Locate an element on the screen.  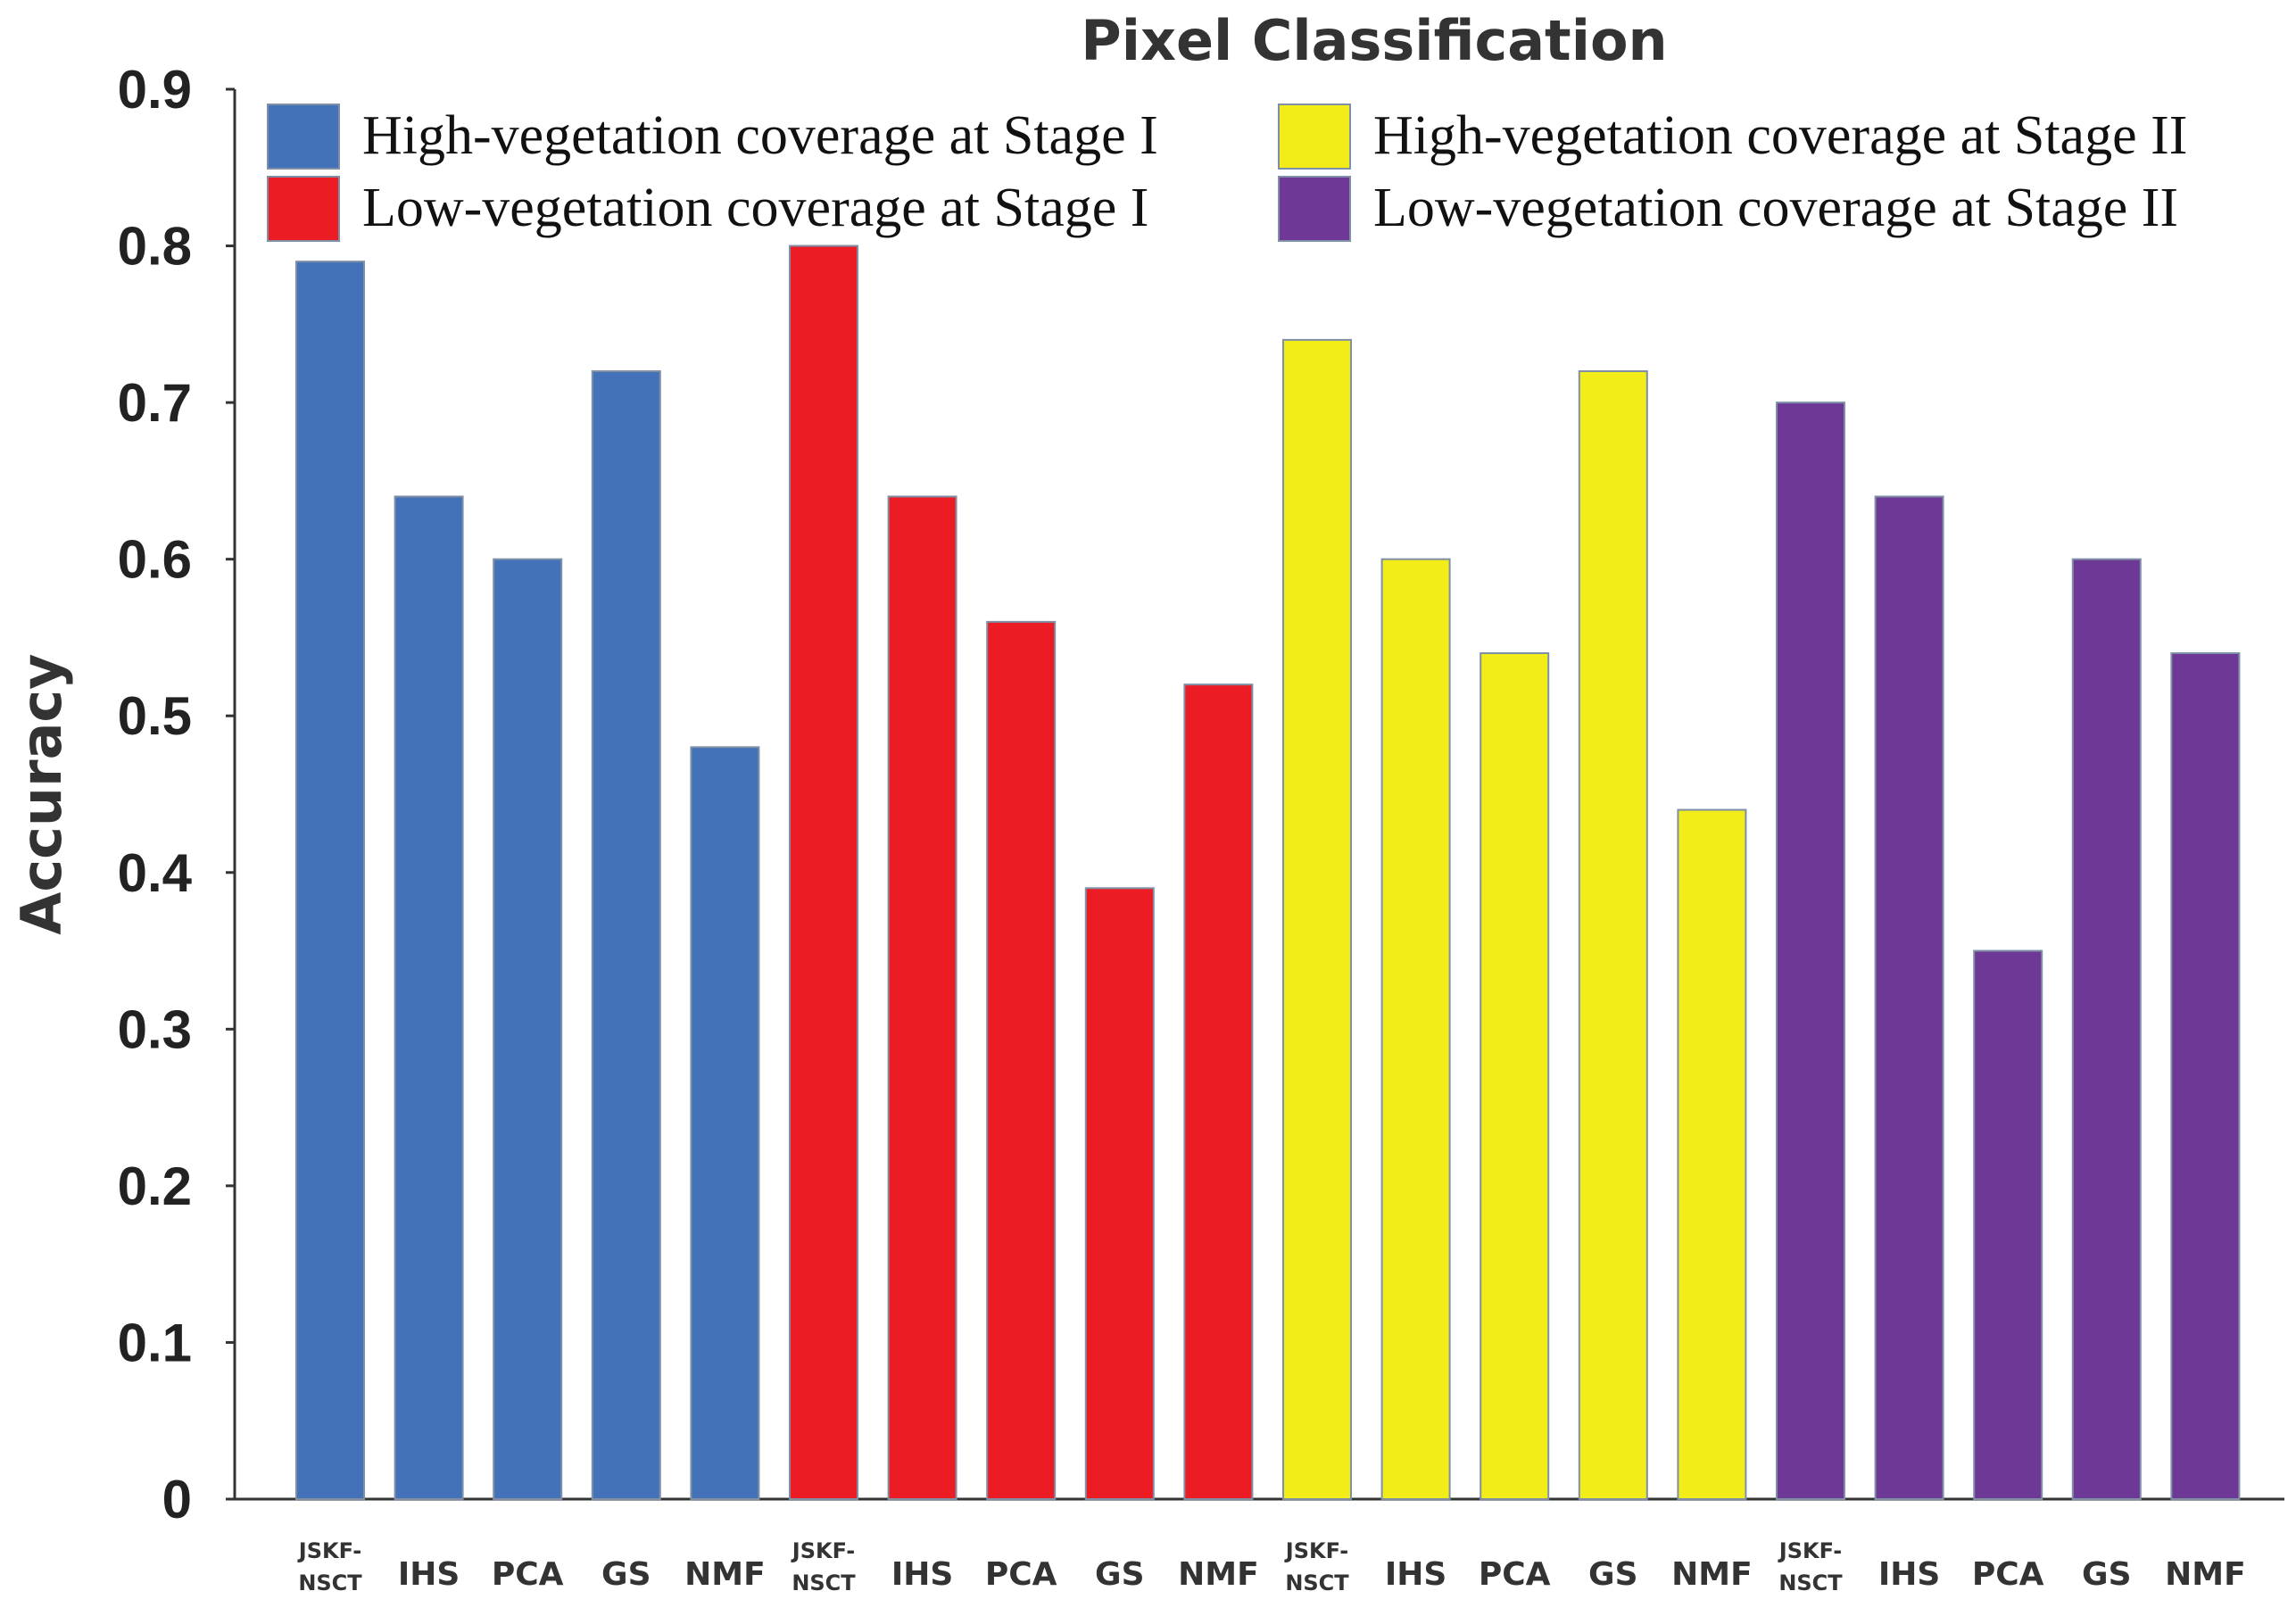
y-tick-label: 0.5 is located at coordinates (155, 716).